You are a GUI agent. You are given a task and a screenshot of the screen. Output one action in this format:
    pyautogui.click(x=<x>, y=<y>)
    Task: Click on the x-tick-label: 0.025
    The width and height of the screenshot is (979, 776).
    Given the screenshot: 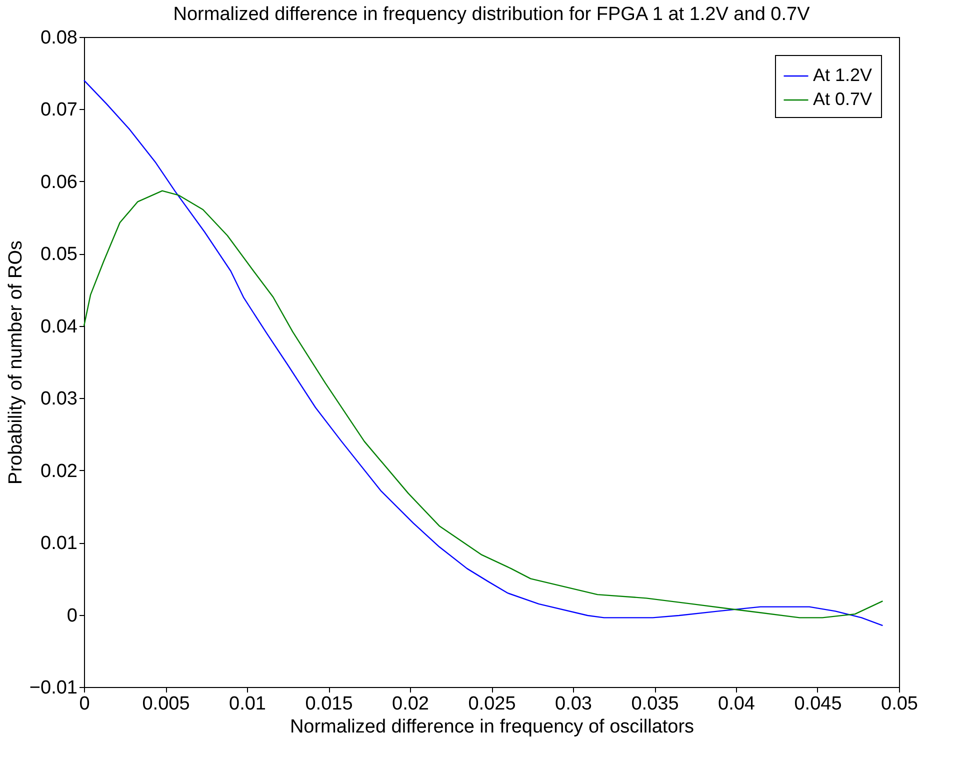 What is the action you would take?
    pyautogui.click(x=492, y=704)
    